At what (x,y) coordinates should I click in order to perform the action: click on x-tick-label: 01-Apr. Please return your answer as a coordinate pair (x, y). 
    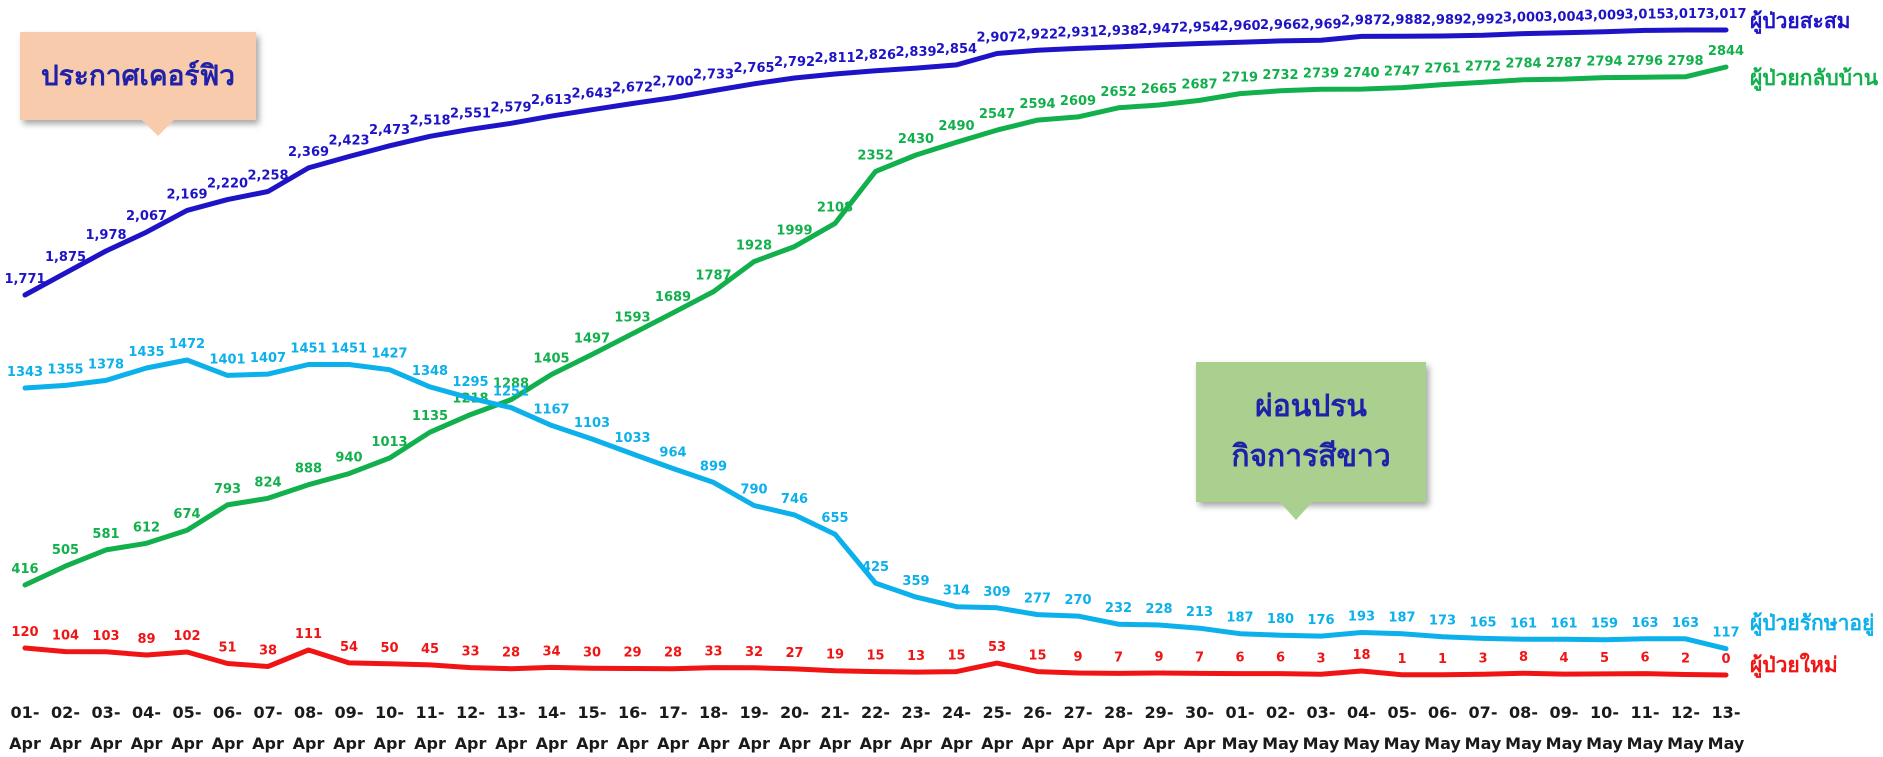
    Looking at the image, I should click on (25, 728).